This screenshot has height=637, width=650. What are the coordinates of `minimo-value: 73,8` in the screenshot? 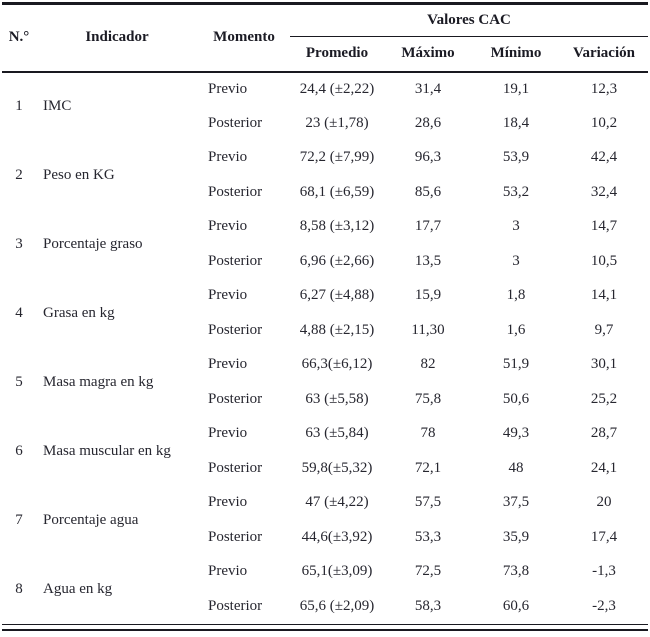 It's located at (516, 571).